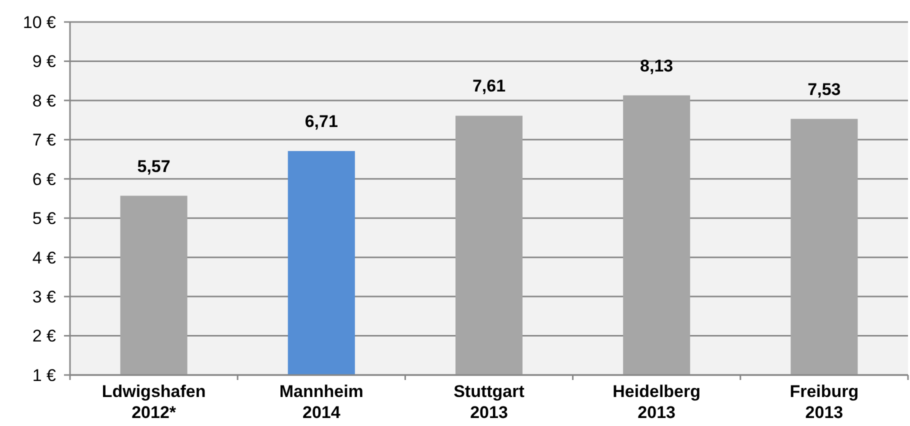 Image resolution: width=910 pixels, height=426 pixels. What do you see at coordinates (824, 89) in the screenshot?
I see `data-label: 7,53` at bounding box center [824, 89].